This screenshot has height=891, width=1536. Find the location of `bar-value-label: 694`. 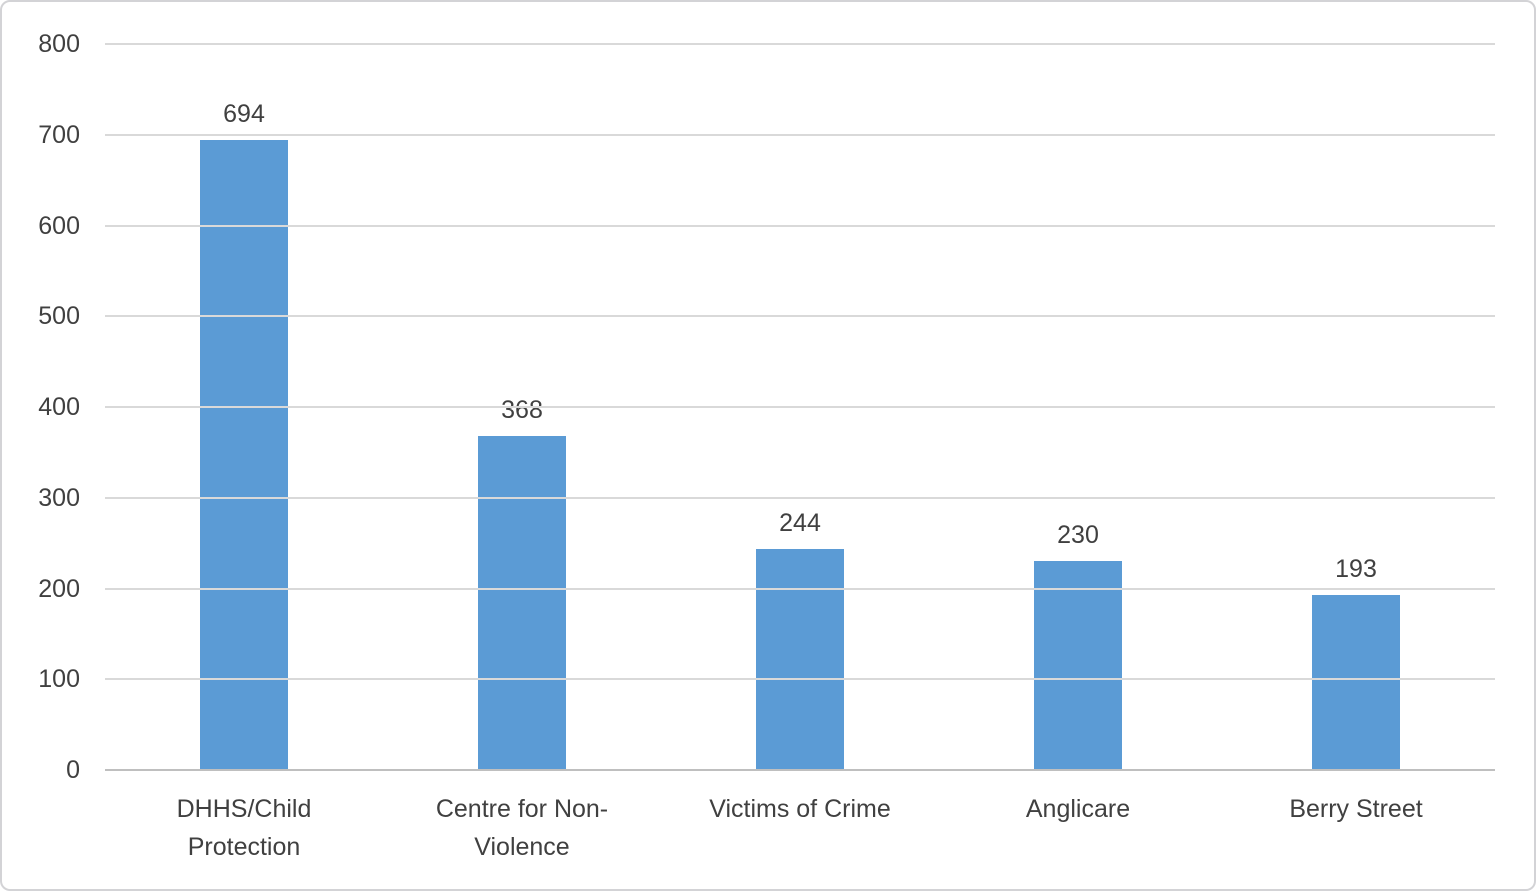

bar-value-label: 694 is located at coordinates (244, 114).